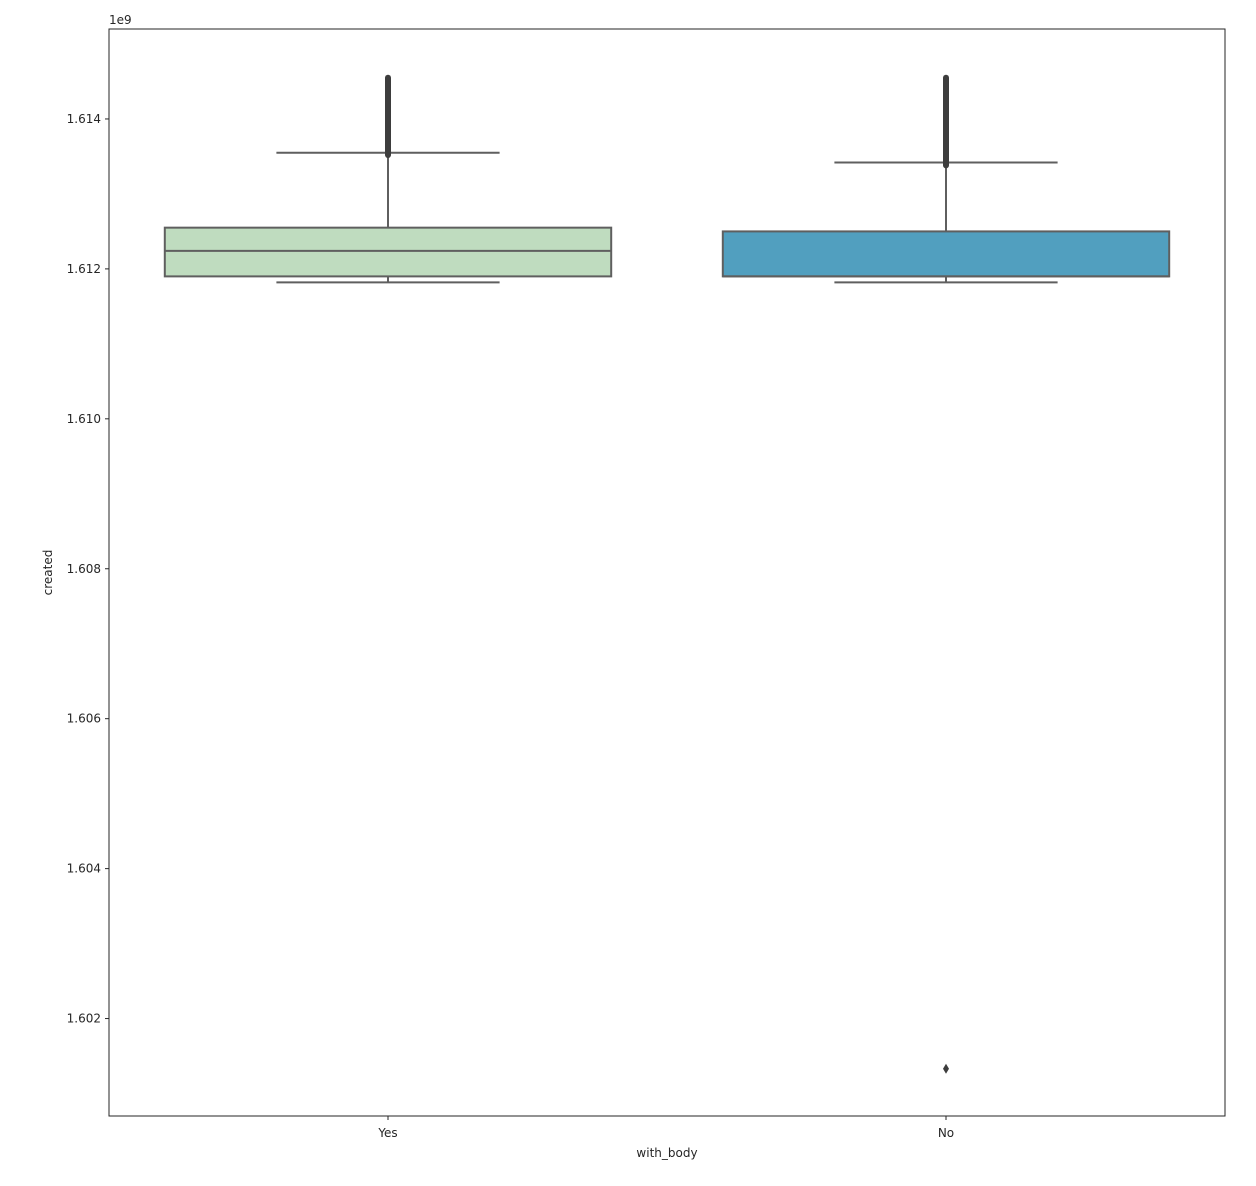 This screenshot has height=1186, width=1256. Describe the element at coordinates (84, 1019) in the screenshot. I see `y-tick-label: 1.602` at that location.